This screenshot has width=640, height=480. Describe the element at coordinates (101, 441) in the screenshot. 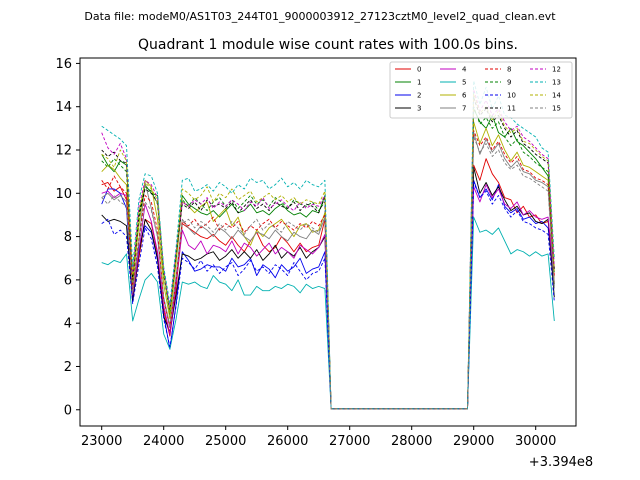

I see `x-tick-label: 23000` at that location.